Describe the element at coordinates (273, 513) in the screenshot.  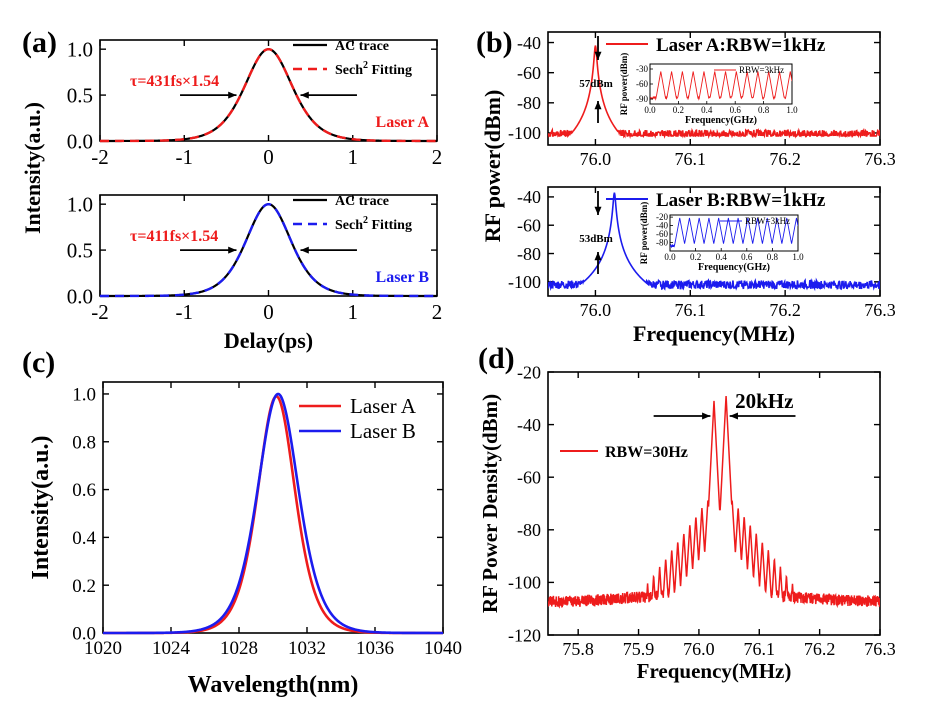
I see `laser-b-spectrum-line` at that location.